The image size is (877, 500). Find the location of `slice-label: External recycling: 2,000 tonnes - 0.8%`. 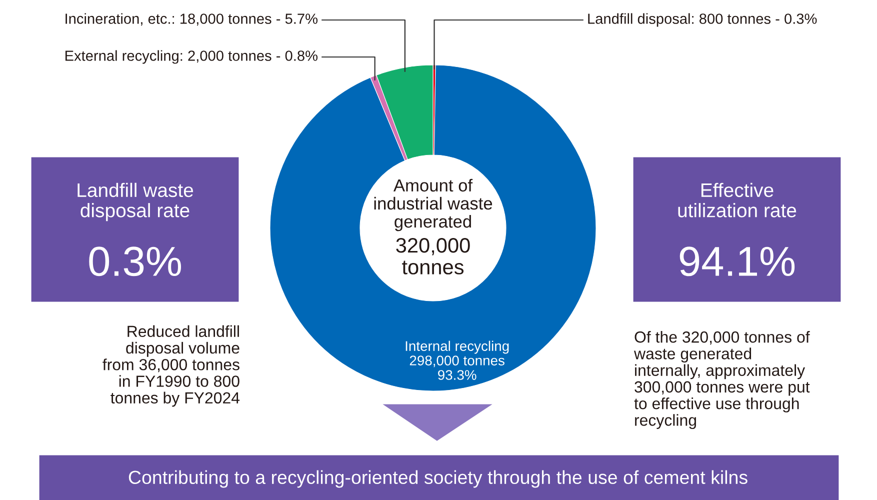

slice-label: External recycling: 2,000 tonnes - 0.8% is located at coordinates (191, 57).